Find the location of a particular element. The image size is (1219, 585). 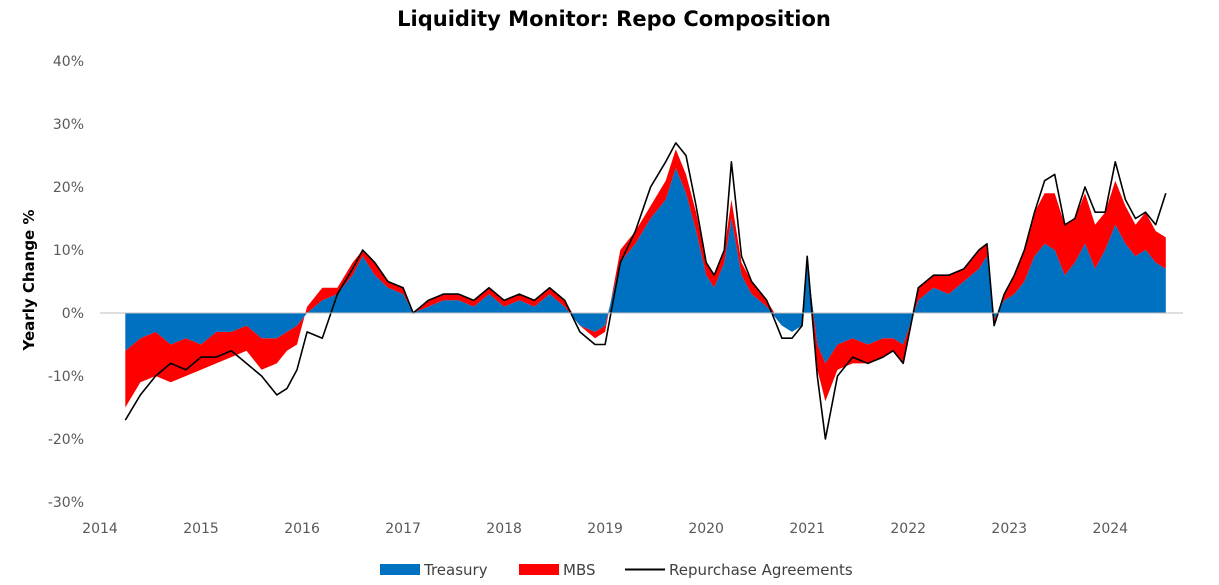

x-tick-label: 2020 is located at coordinates (706, 529).